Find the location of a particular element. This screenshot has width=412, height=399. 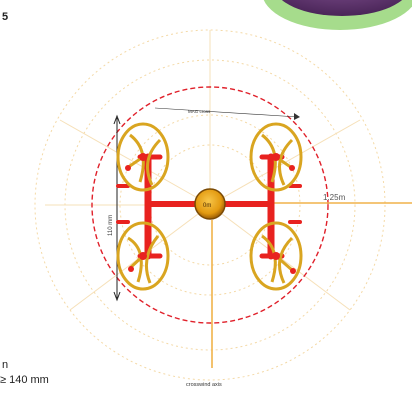

side-dimension-label: 110 mm is located at coordinates (111, 225).